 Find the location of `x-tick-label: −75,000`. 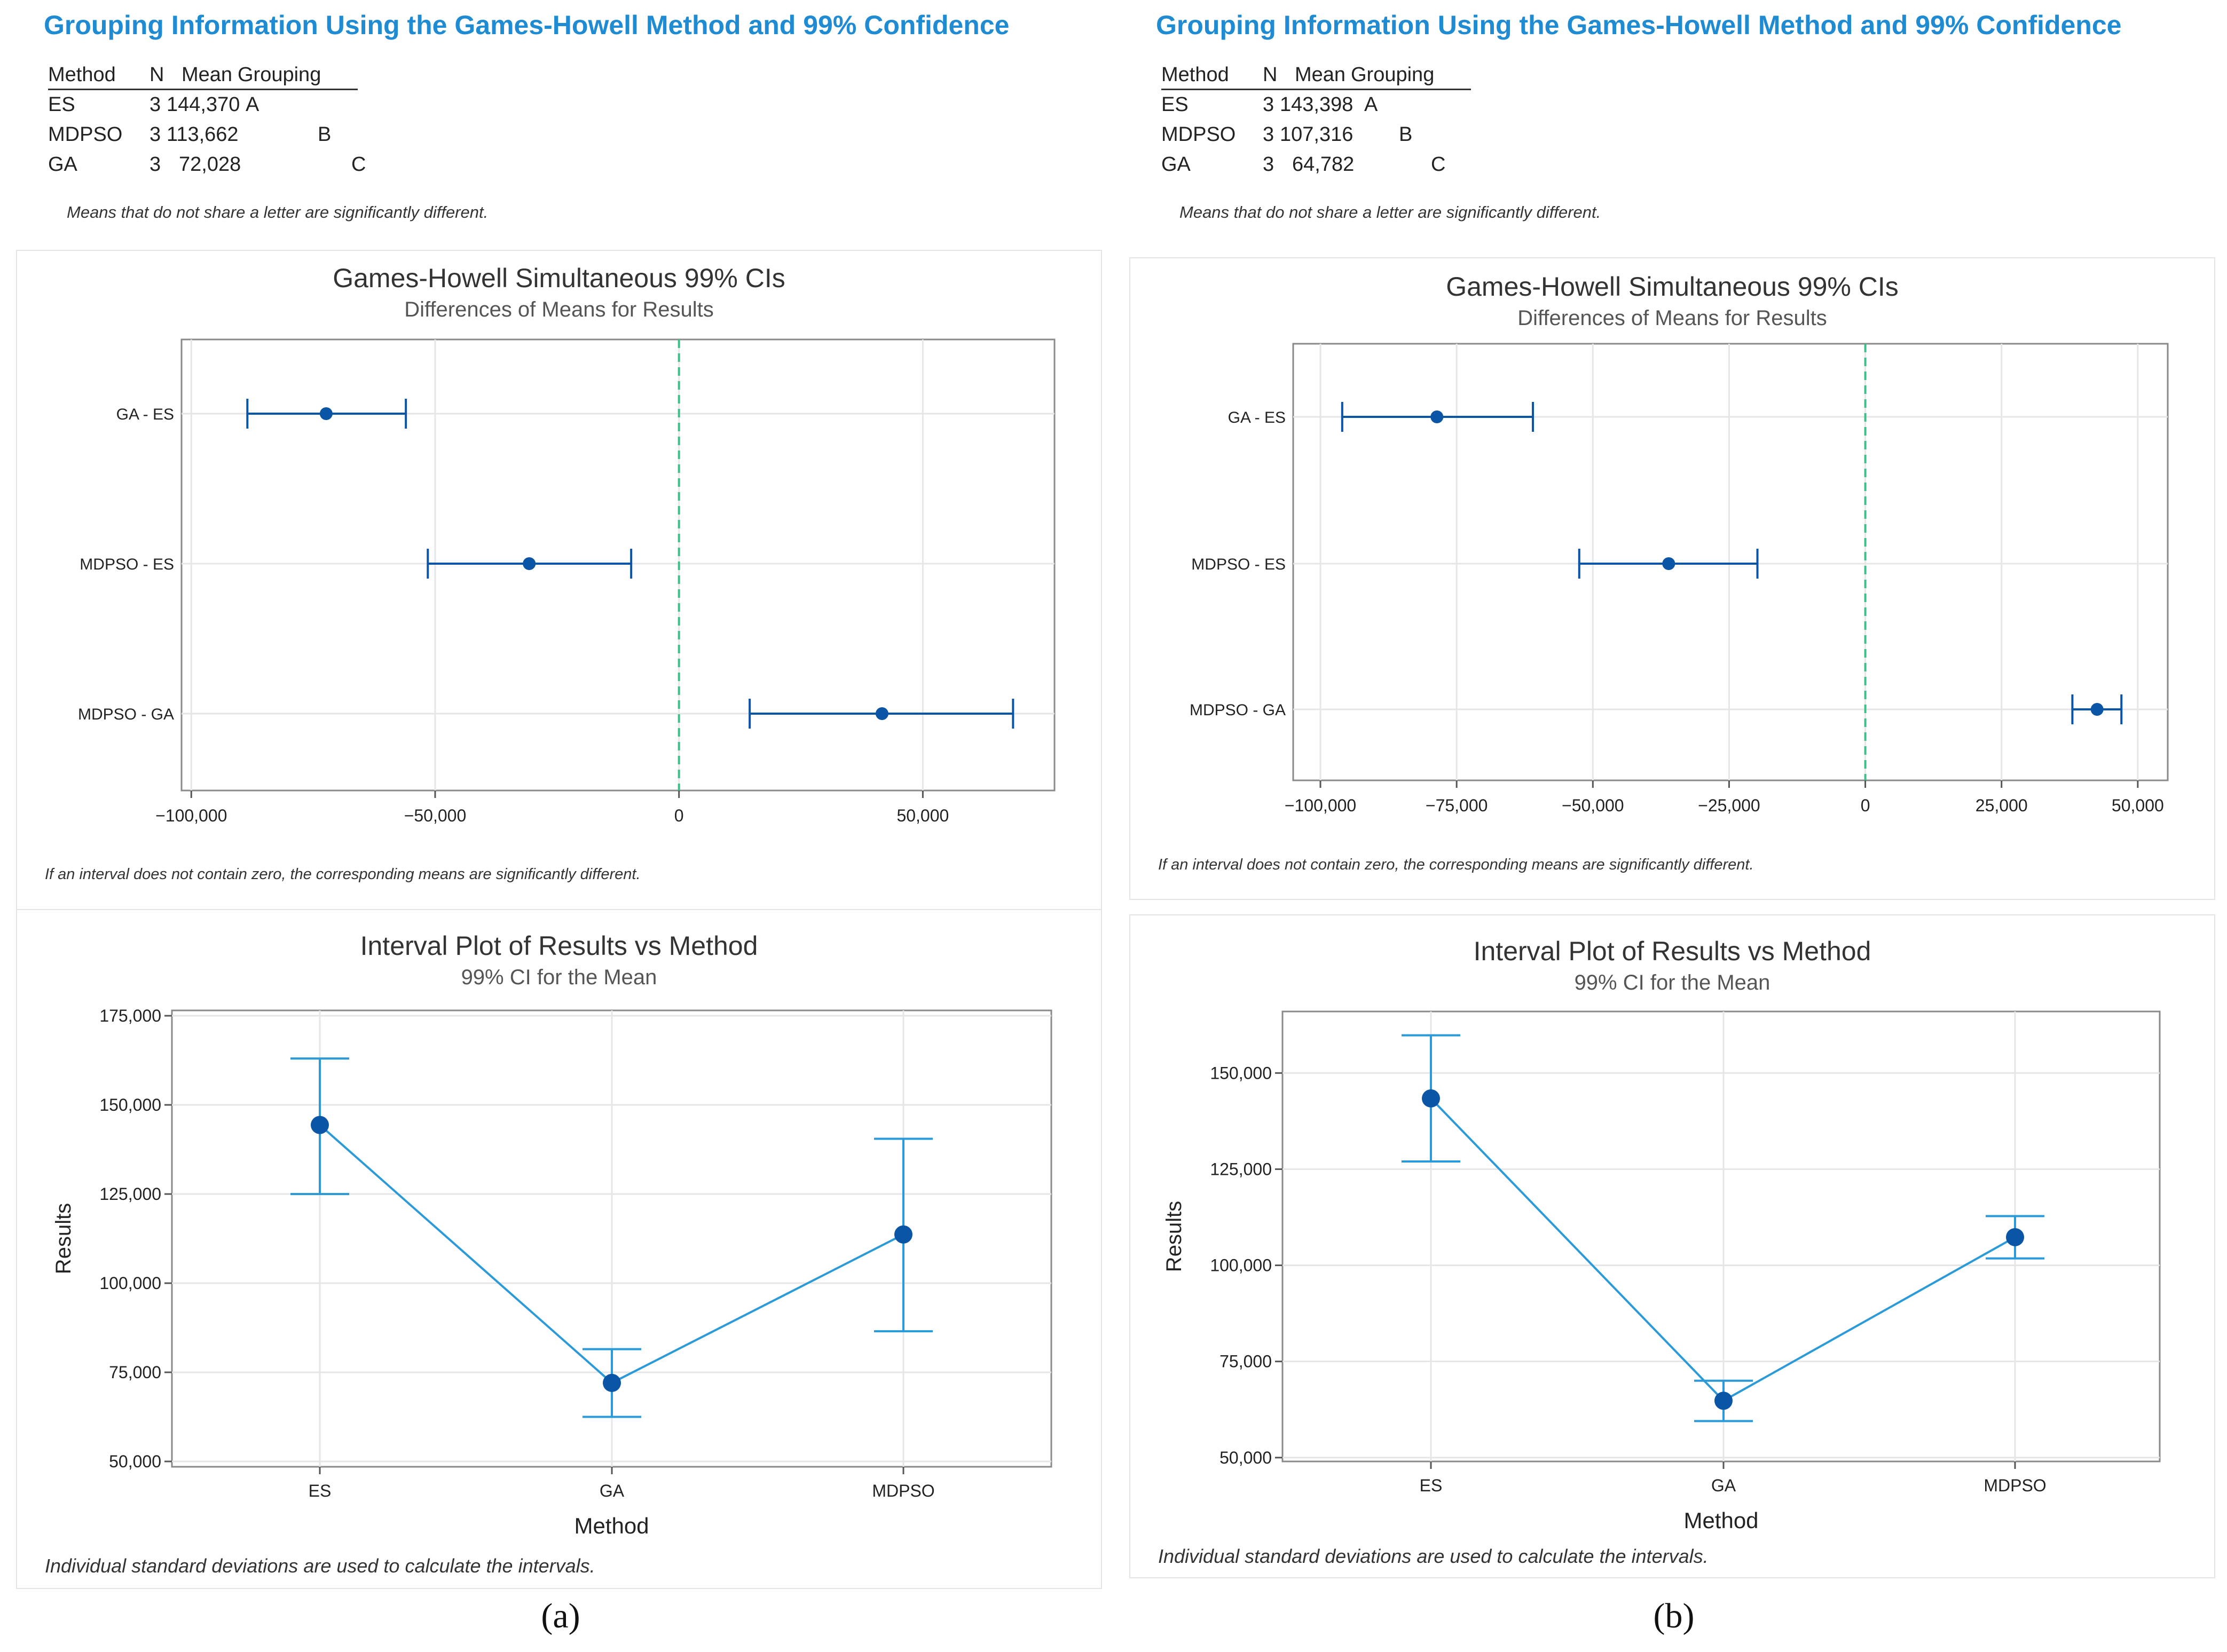

x-tick-label: −75,000 is located at coordinates (1457, 805).